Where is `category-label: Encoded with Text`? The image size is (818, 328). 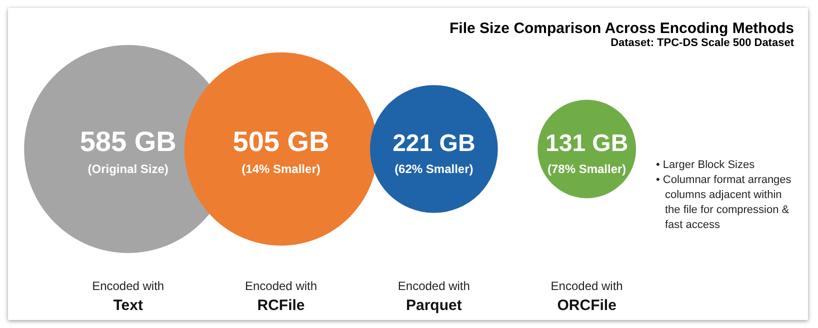
category-label: Encoded with Text is located at coordinates (128, 296).